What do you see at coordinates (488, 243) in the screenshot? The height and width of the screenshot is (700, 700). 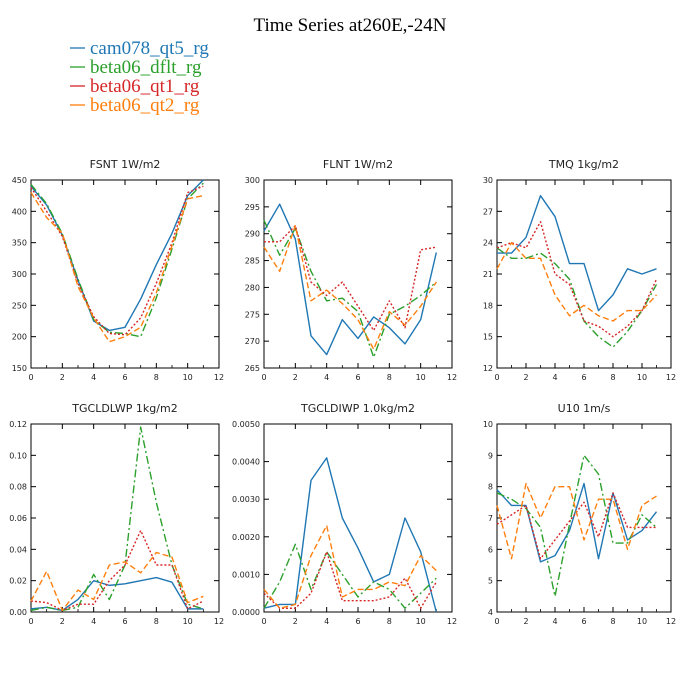 I see `y-tick-label: 24` at bounding box center [488, 243].